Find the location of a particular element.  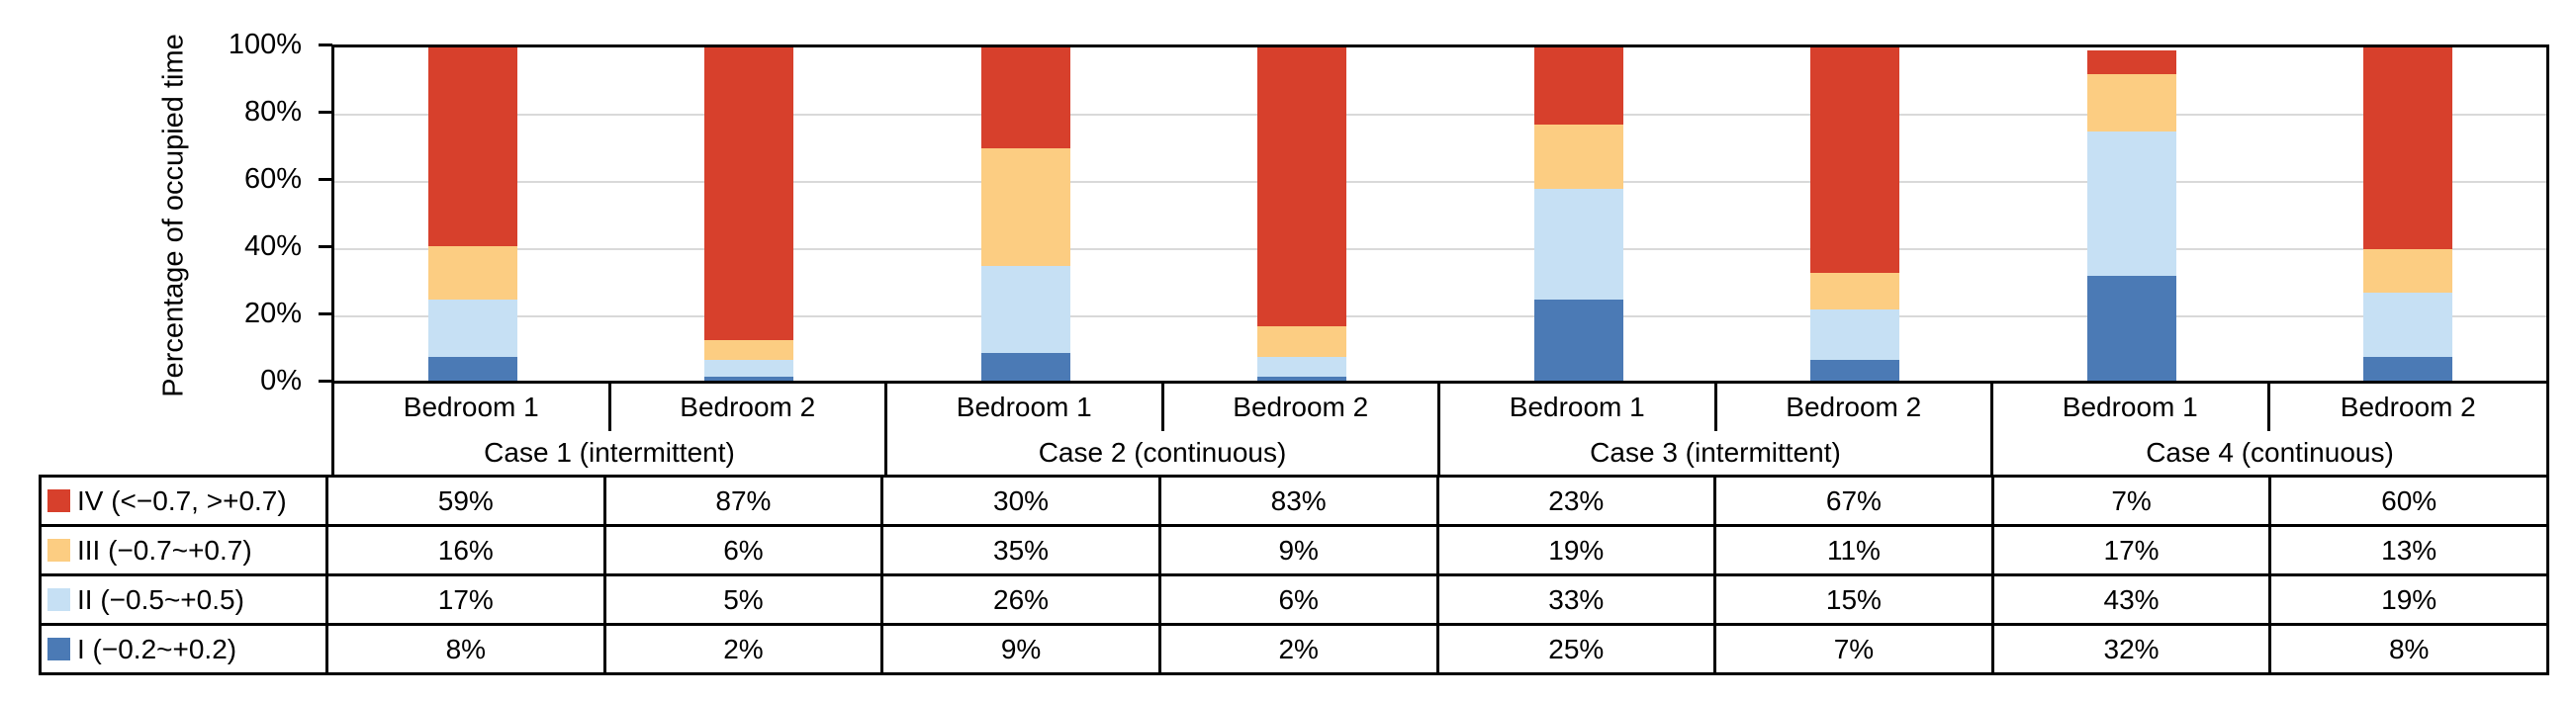

value-cell: 9% is located at coordinates (1298, 550).